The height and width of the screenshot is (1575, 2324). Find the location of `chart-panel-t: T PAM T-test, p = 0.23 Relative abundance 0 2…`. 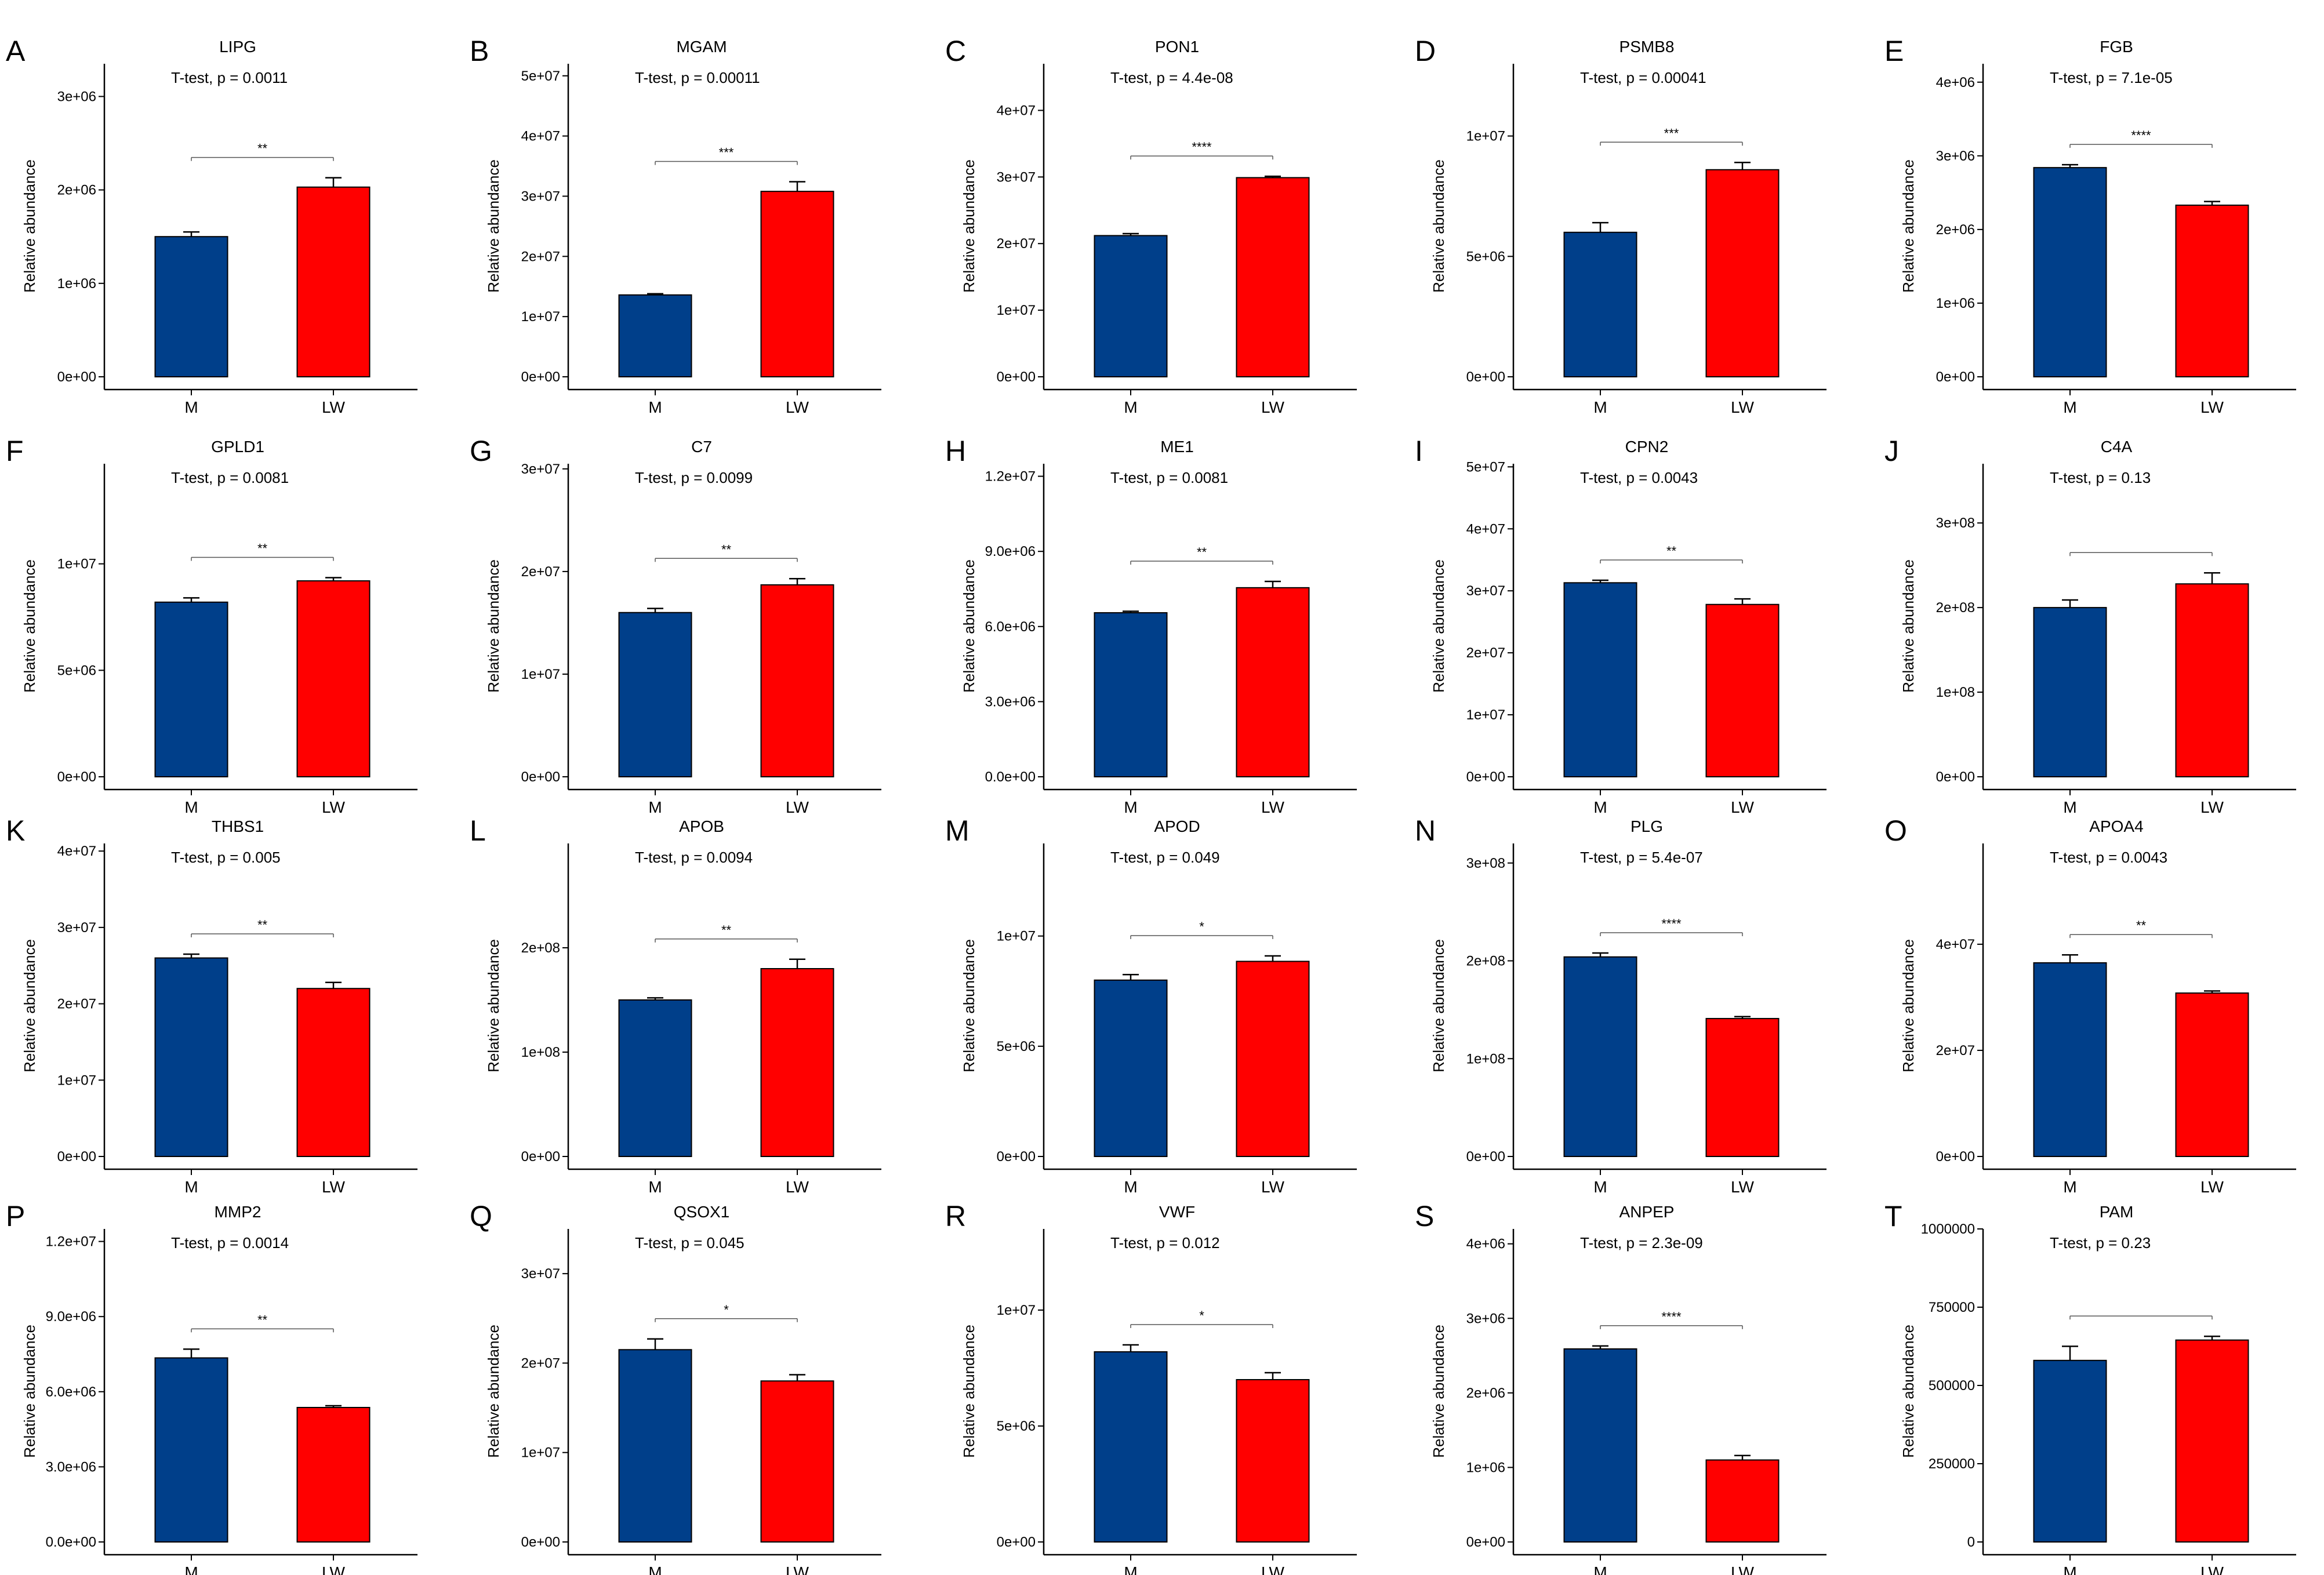

chart-panel-t: T PAM T-test, p = 0.23 Relative abundance 0 2… is located at coordinates (2090, 1387).